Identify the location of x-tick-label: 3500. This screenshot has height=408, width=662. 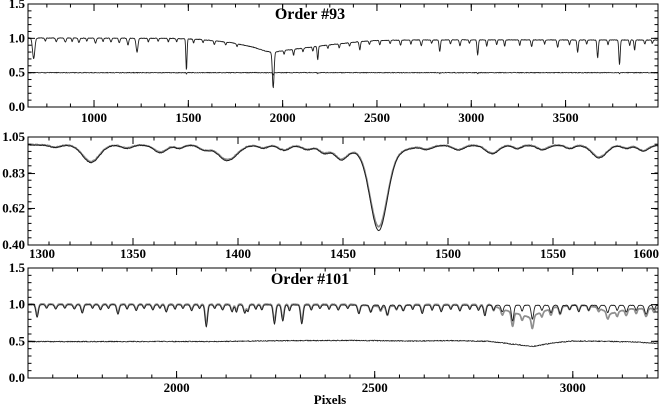
(566, 117).